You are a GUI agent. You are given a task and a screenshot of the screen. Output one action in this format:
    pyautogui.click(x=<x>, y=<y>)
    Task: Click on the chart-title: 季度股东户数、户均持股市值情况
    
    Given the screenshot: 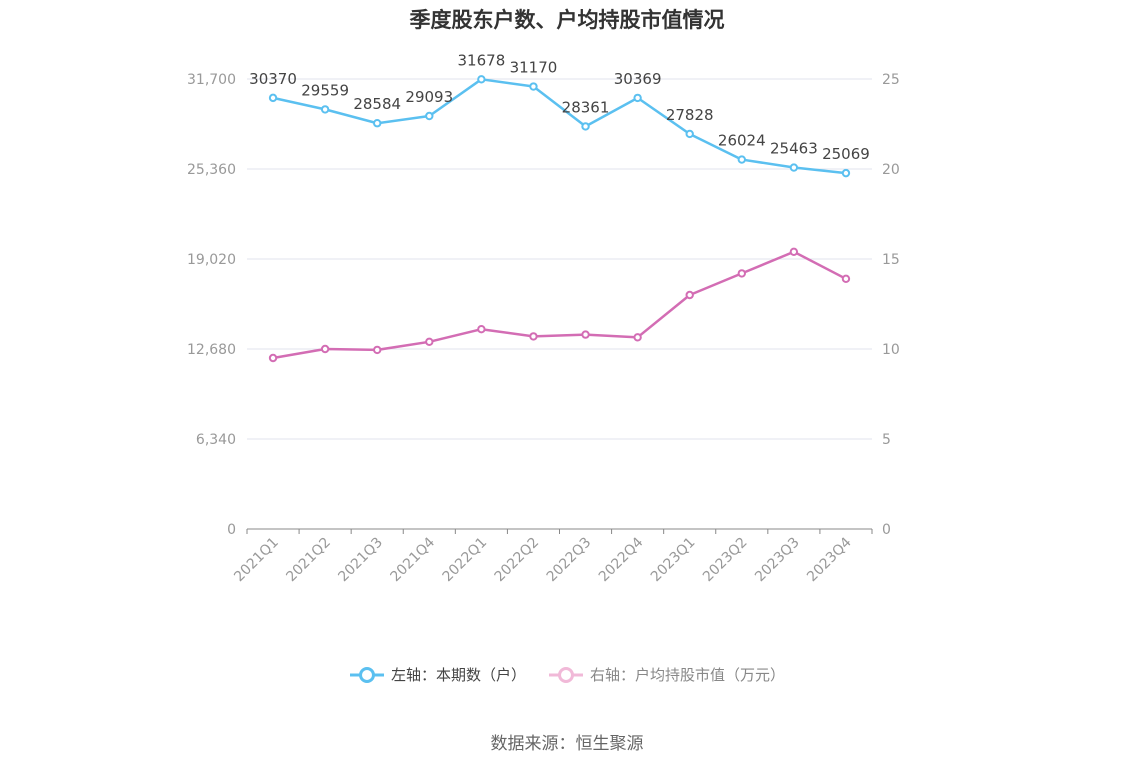 What is the action you would take?
    pyautogui.click(x=567, y=20)
    